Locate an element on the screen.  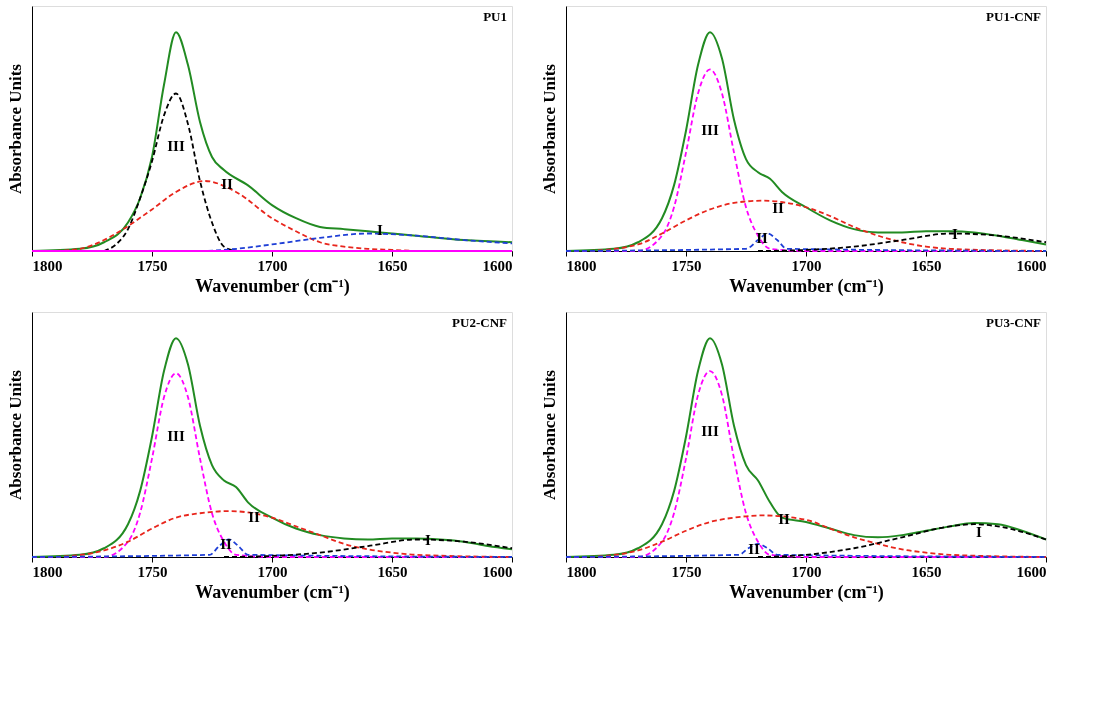
chart-title: PU3-CNF is located at coordinates (1014, 322).